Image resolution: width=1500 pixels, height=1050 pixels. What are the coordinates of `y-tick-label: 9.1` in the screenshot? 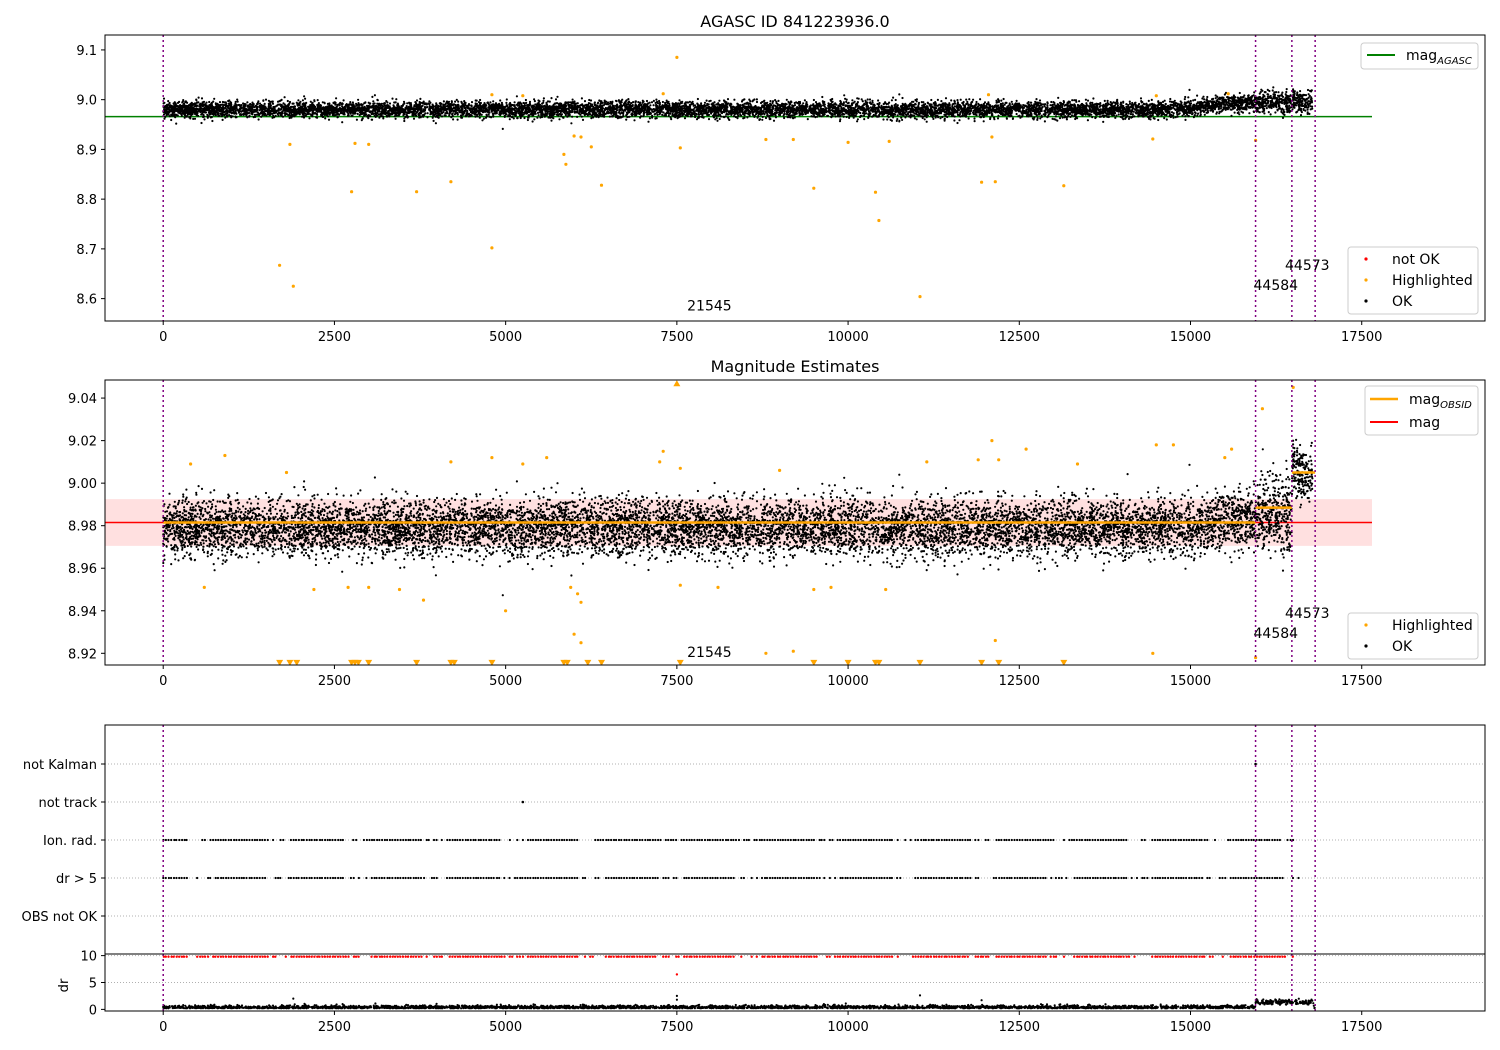 It's located at (86, 51).